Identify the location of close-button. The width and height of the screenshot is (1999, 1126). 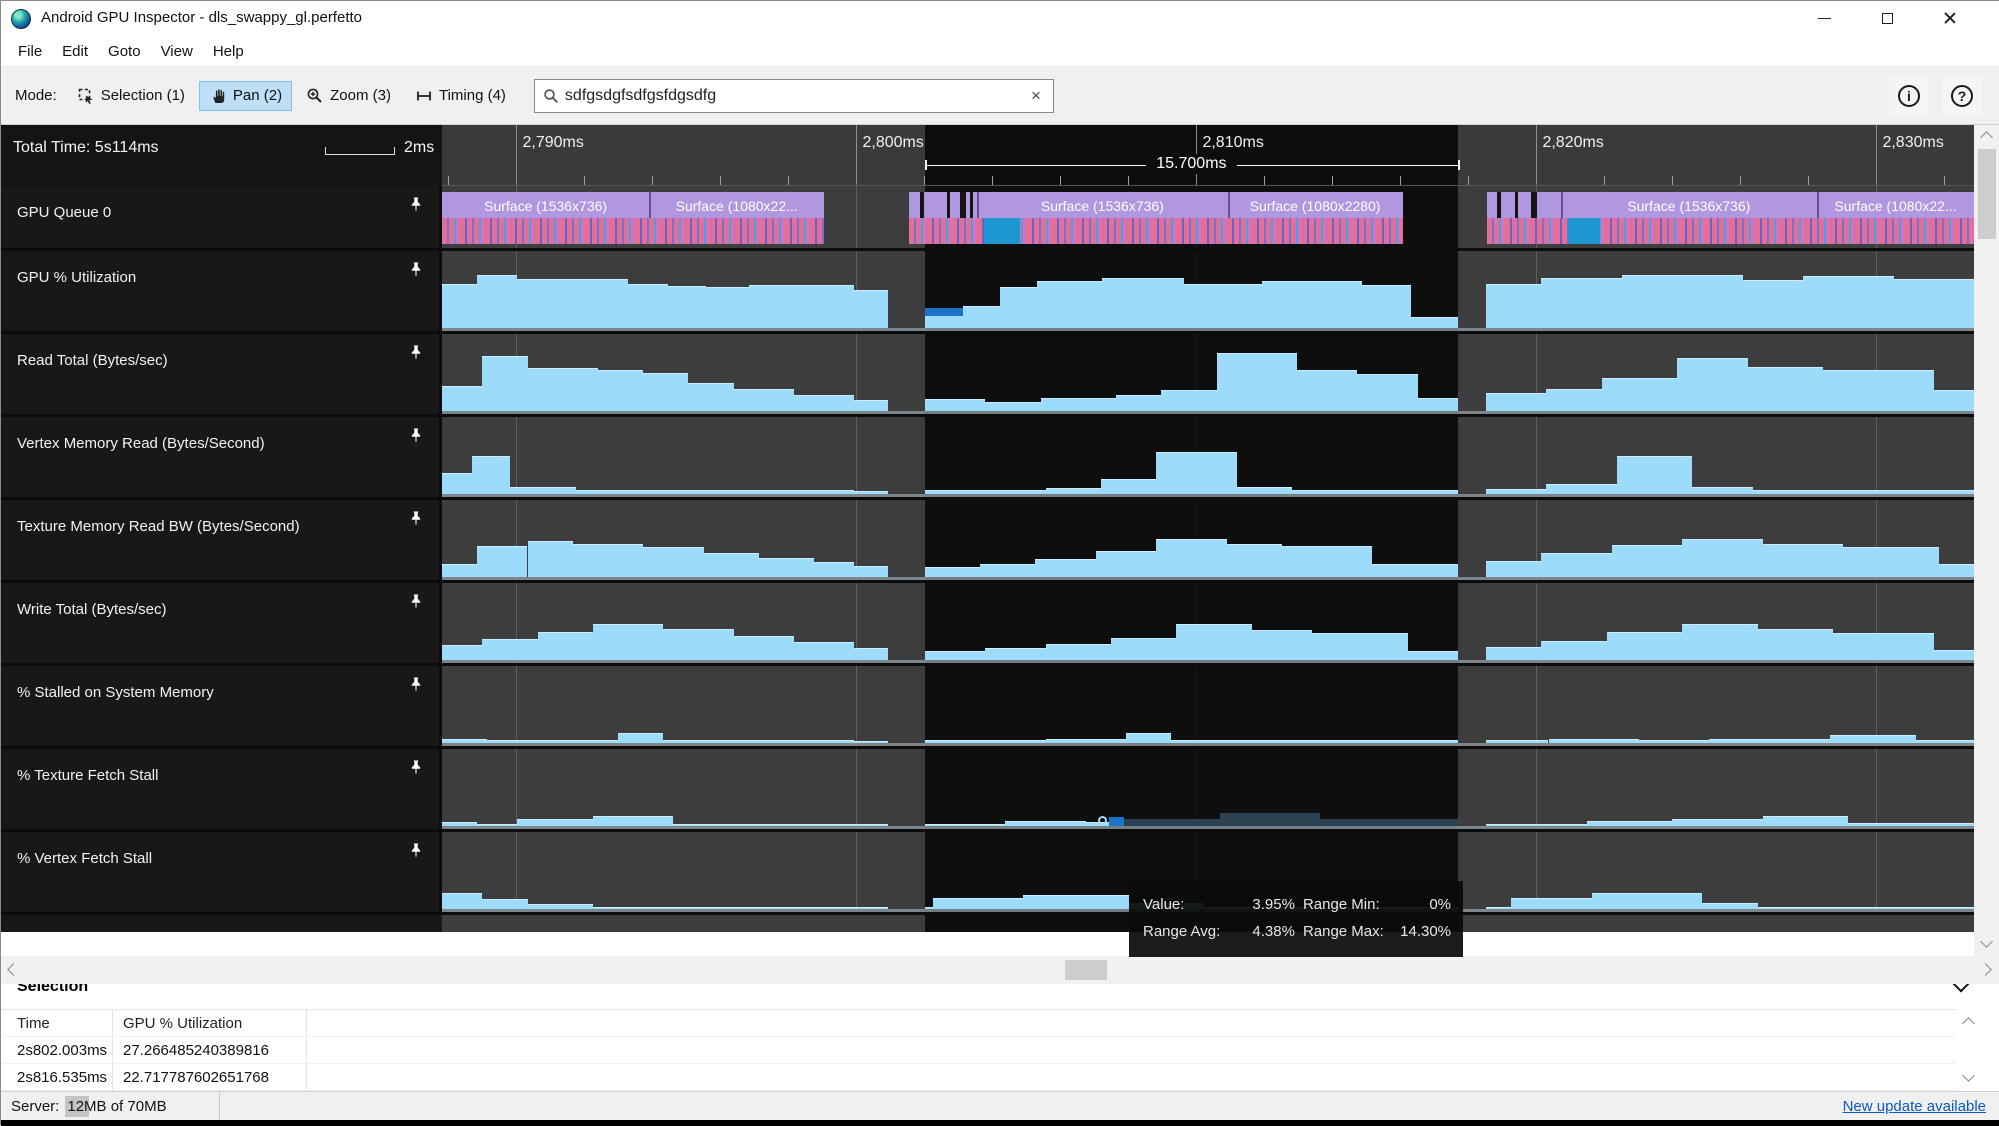
(1950, 18).